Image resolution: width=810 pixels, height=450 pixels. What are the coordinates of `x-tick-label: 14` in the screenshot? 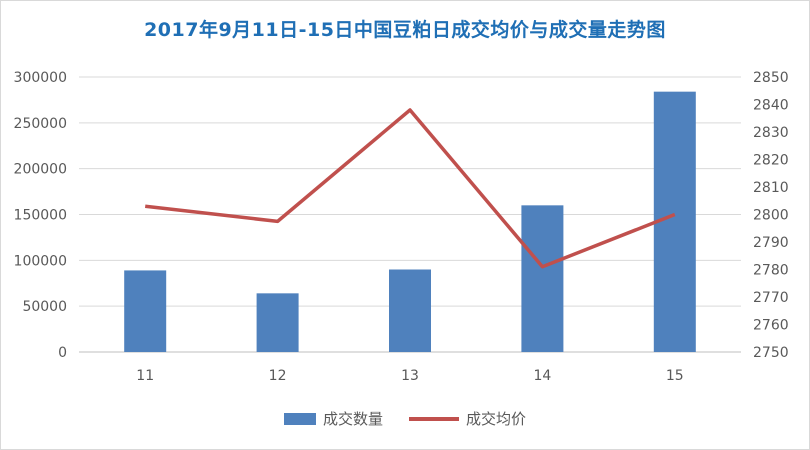 It's located at (542, 376).